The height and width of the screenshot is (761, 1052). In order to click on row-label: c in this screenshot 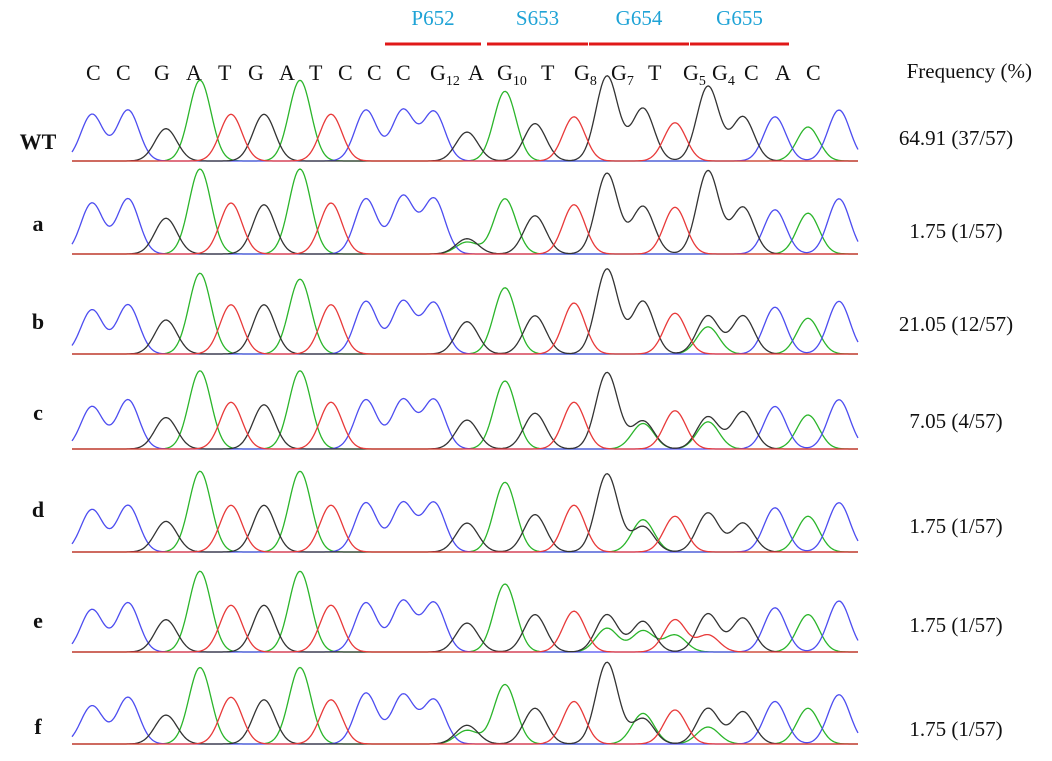, I will do `click(38, 412)`.